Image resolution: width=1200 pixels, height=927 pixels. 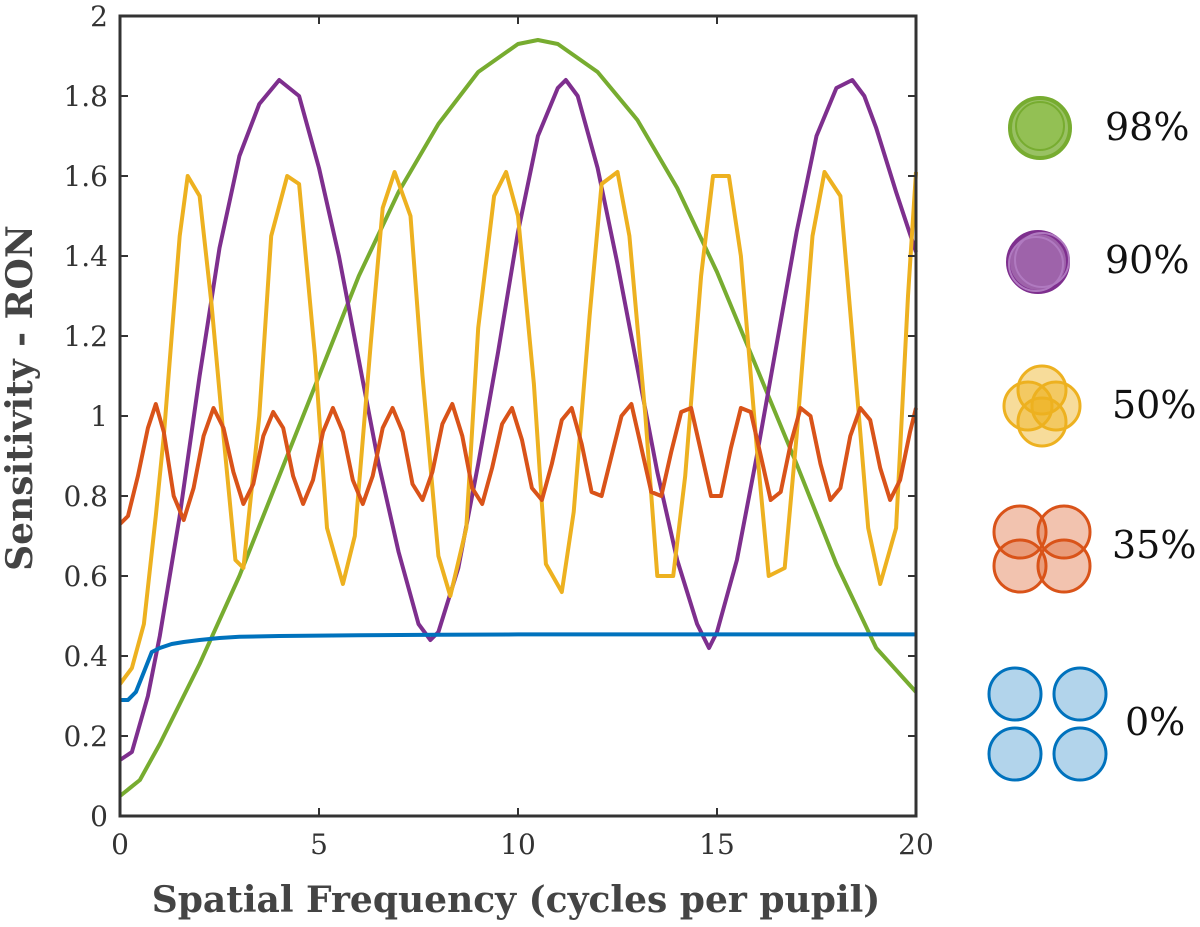 I want to click on x-tick-label: 20, so click(x=916, y=844).